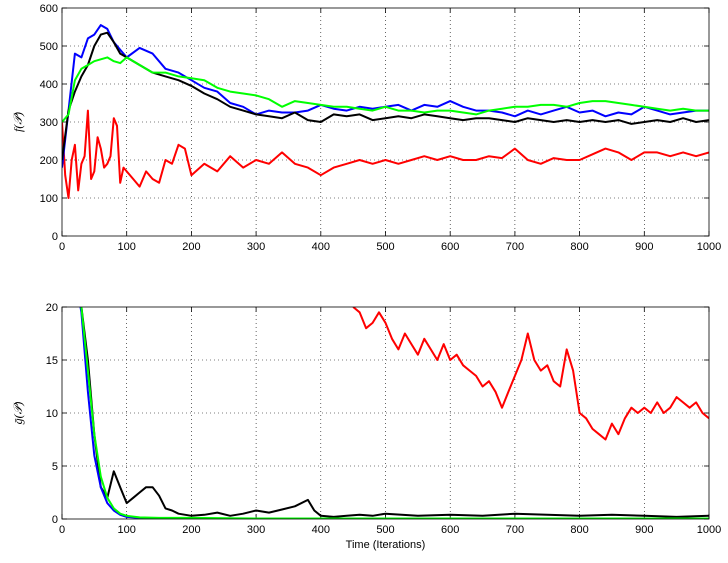  Describe the element at coordinates (49, 9) in the screenshot. I see `y-tick-label: 600` at that location.